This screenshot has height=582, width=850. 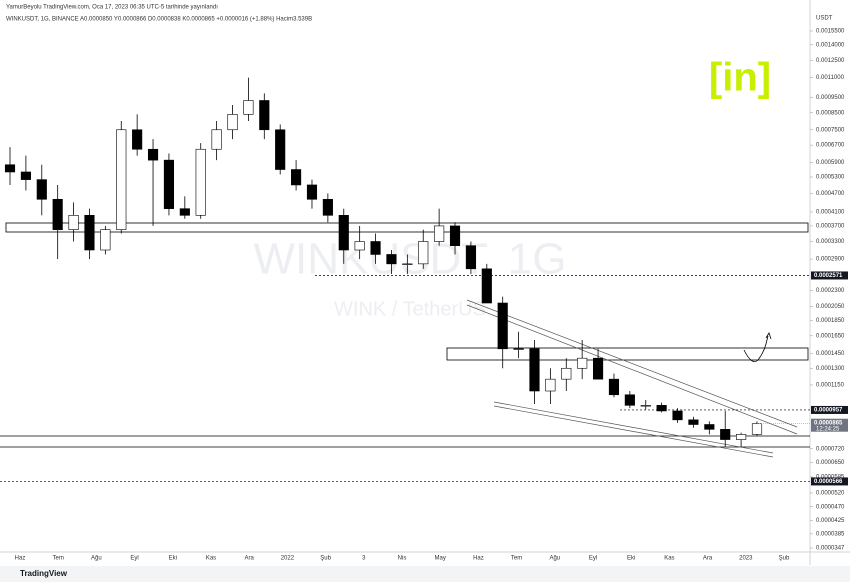 I want to click on watermark: WINKUSDT, 1G, so click(x=410, y=259).